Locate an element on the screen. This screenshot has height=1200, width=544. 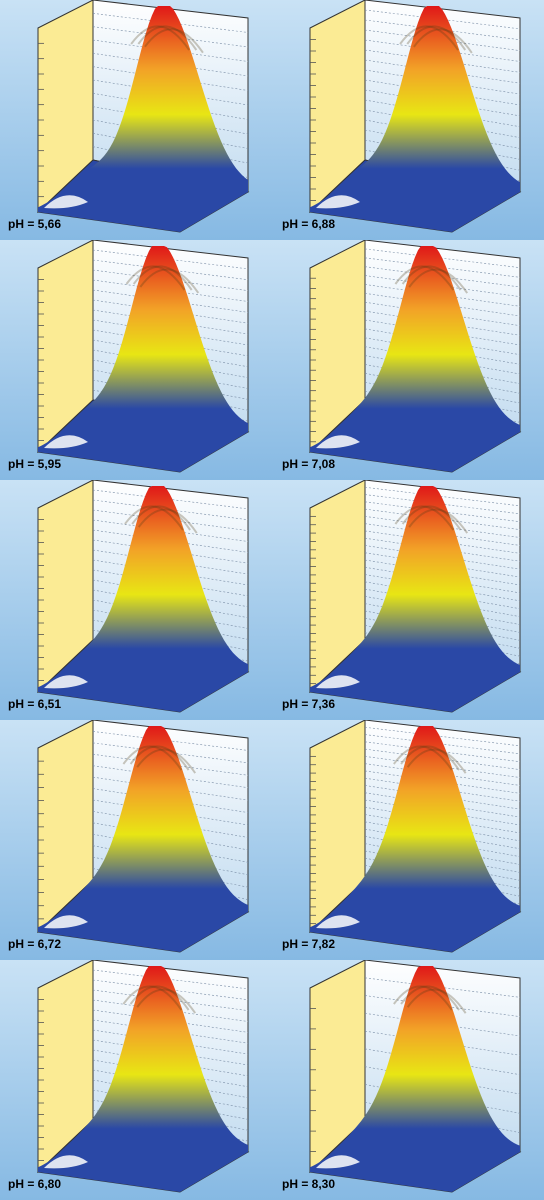
ph-label: pH = 6,51 is located at coordinates (35, 704).